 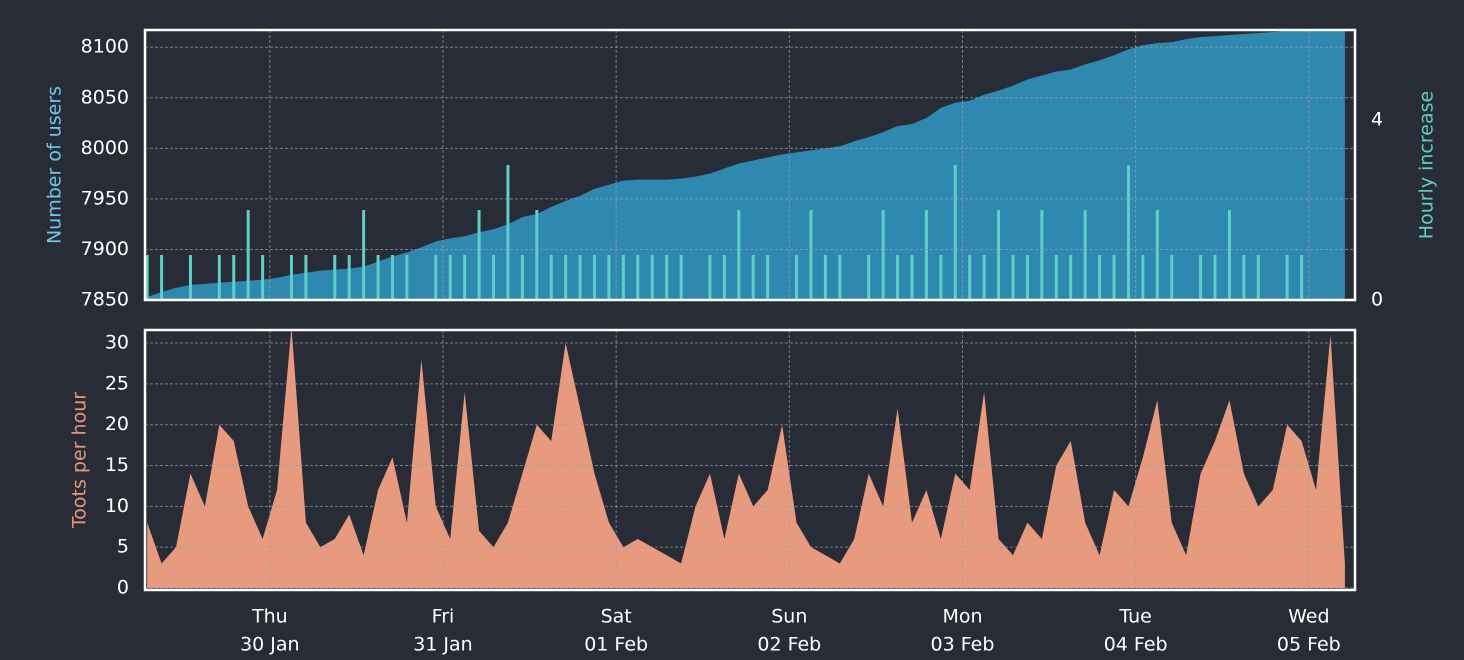 I want to click on y-tick-label: 7900, so click(x=105, y=249).